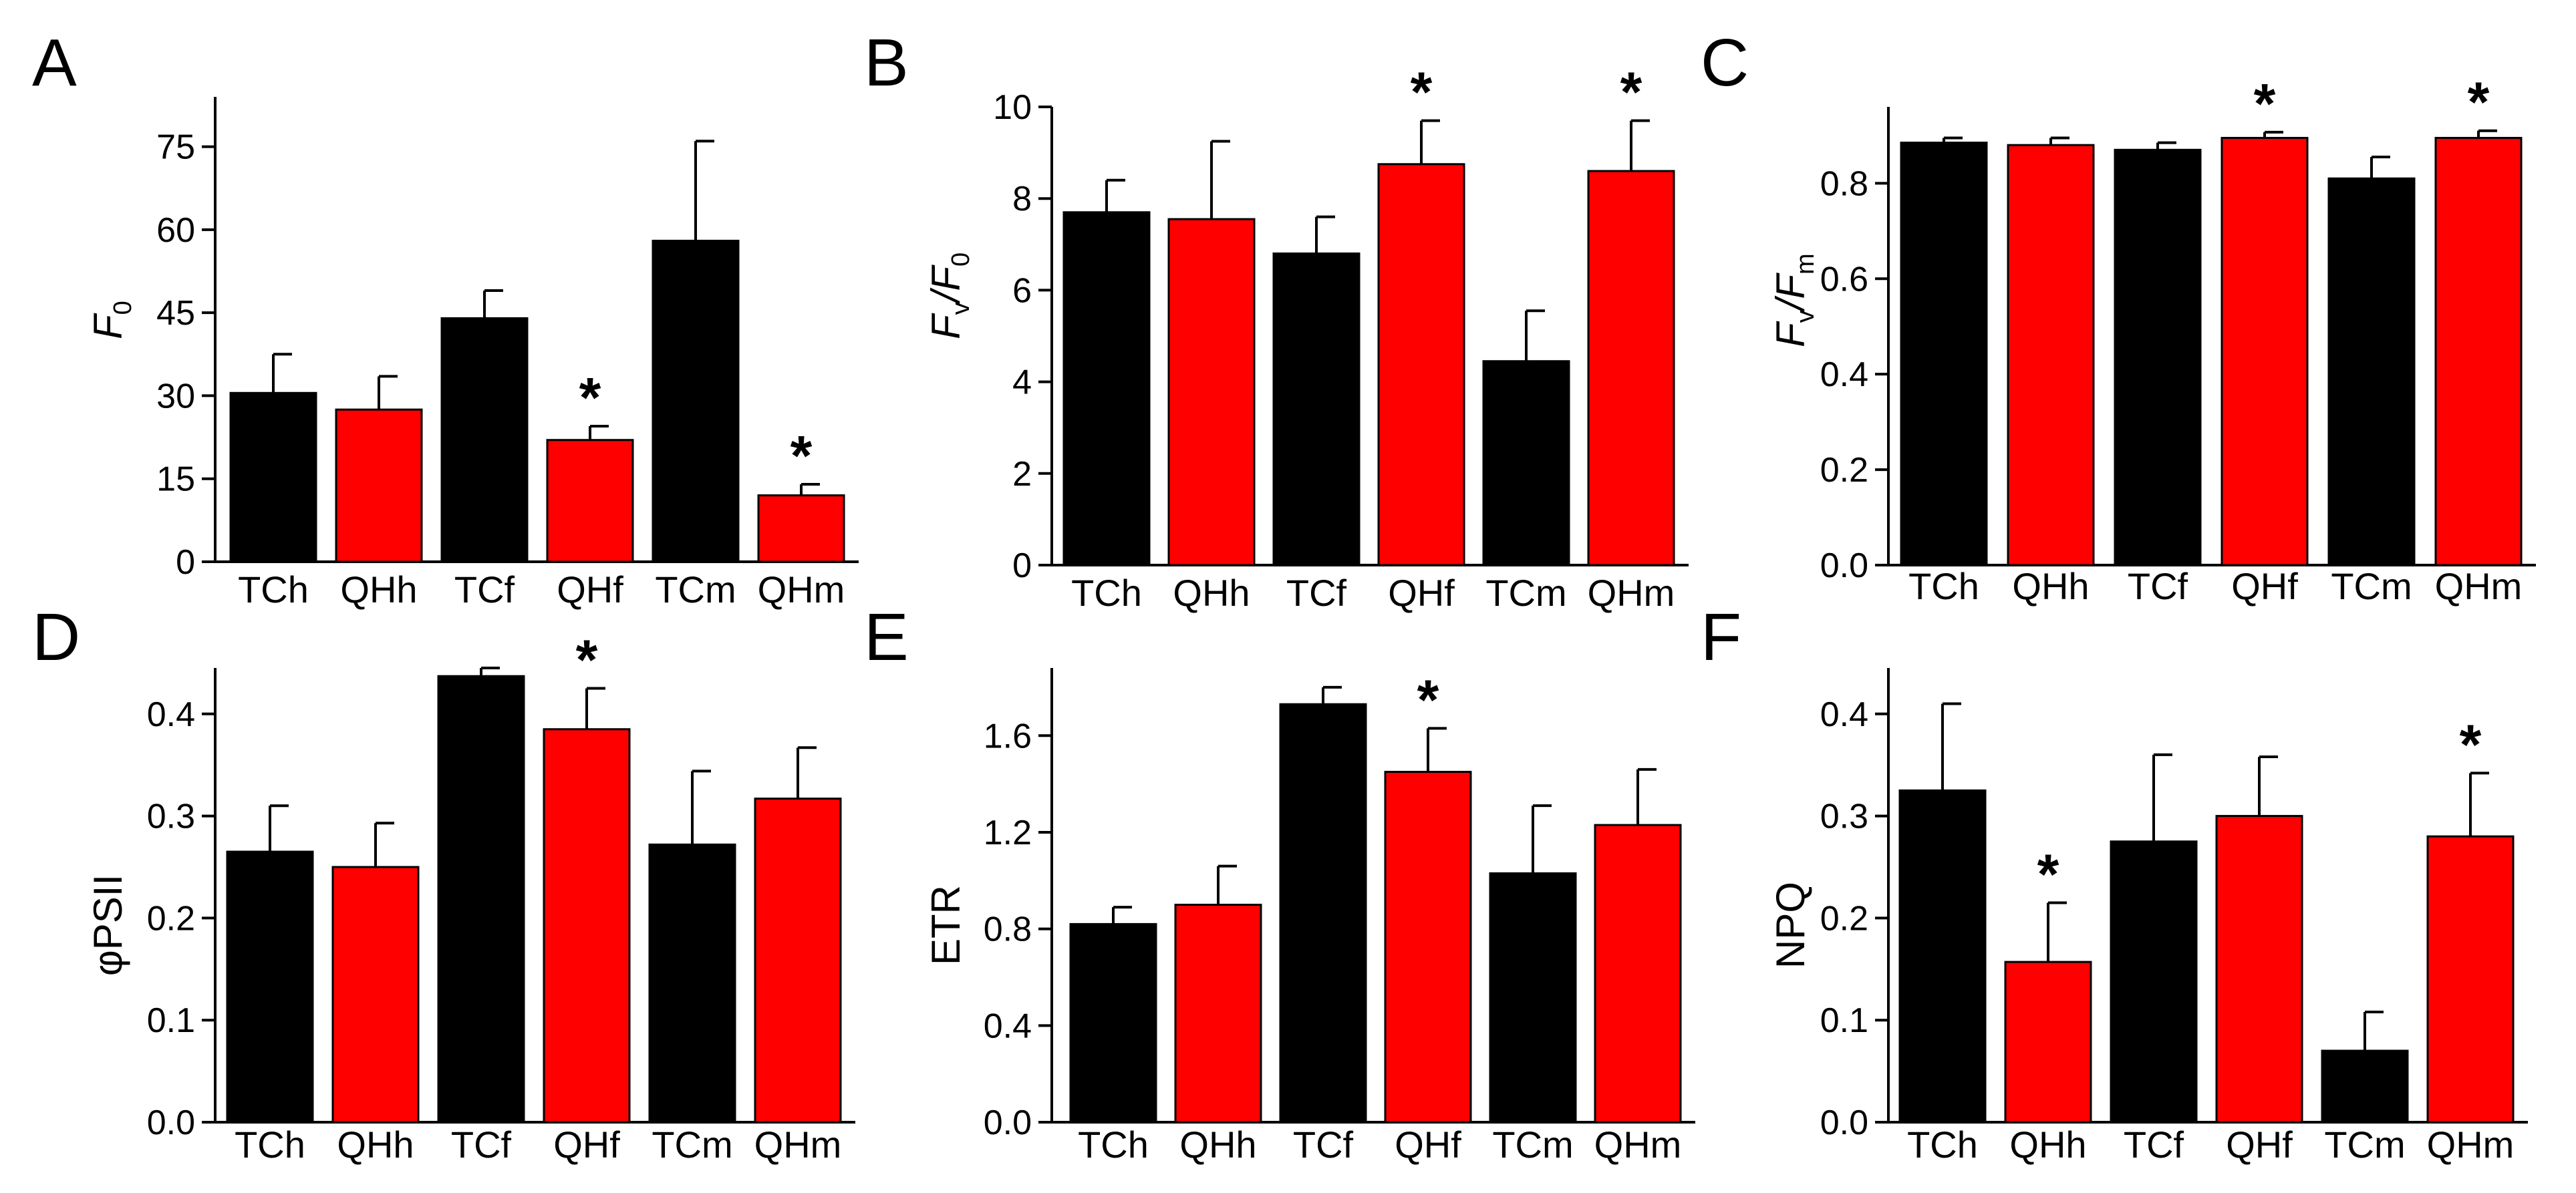 This screenshot has height=1193, width=2576. What do you see at coordinates (171, 1020) in the screenshot?
I see `y-tick-label: 0.1` at bounding box center [171, 1020].